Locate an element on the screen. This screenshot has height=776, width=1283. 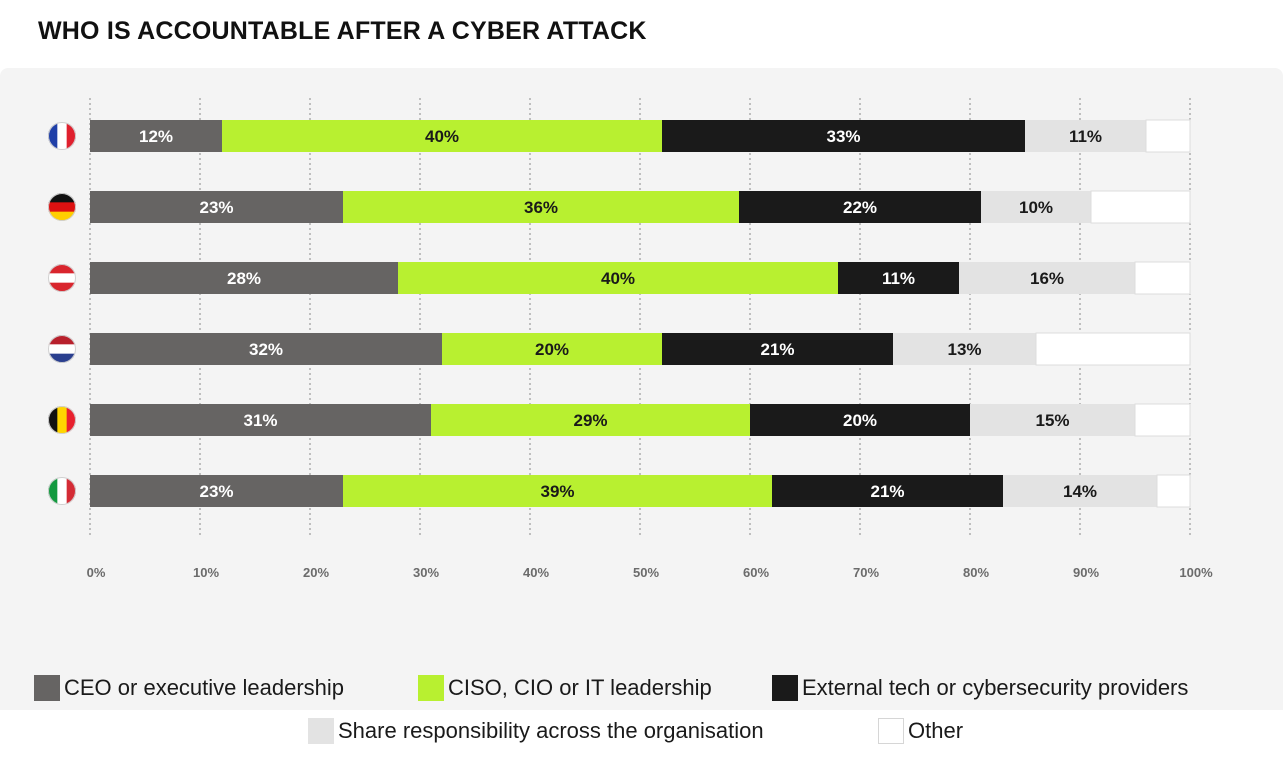
legend-swatch-ceo is located at coordinates (47, 688).